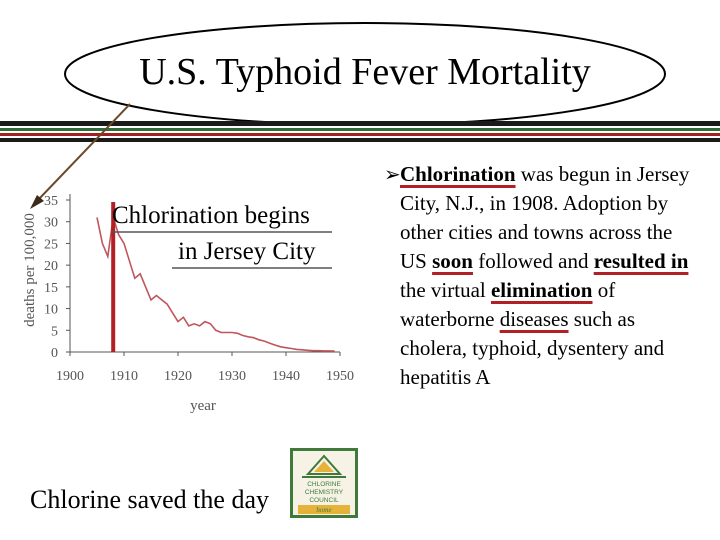 The height and width of the screenshot is (540, 720). What do you see at coordinates (54, 353) in the screenshot?
I see `y-tick-label: 0` at bounding box center [54, 353].